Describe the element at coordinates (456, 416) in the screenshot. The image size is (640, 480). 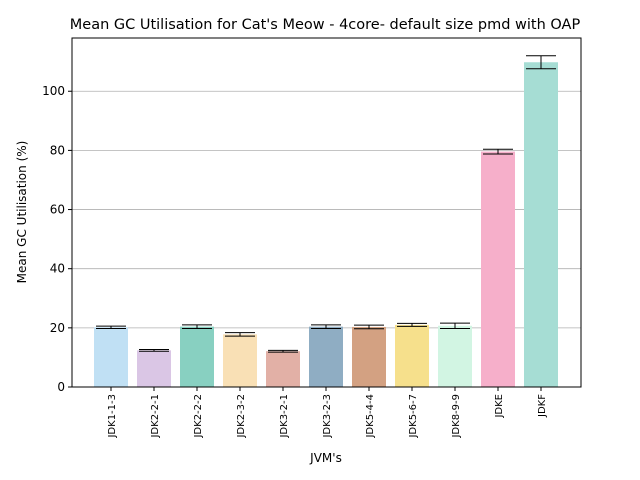
I see `x-tick-label: JDK8-9-9` at that location.